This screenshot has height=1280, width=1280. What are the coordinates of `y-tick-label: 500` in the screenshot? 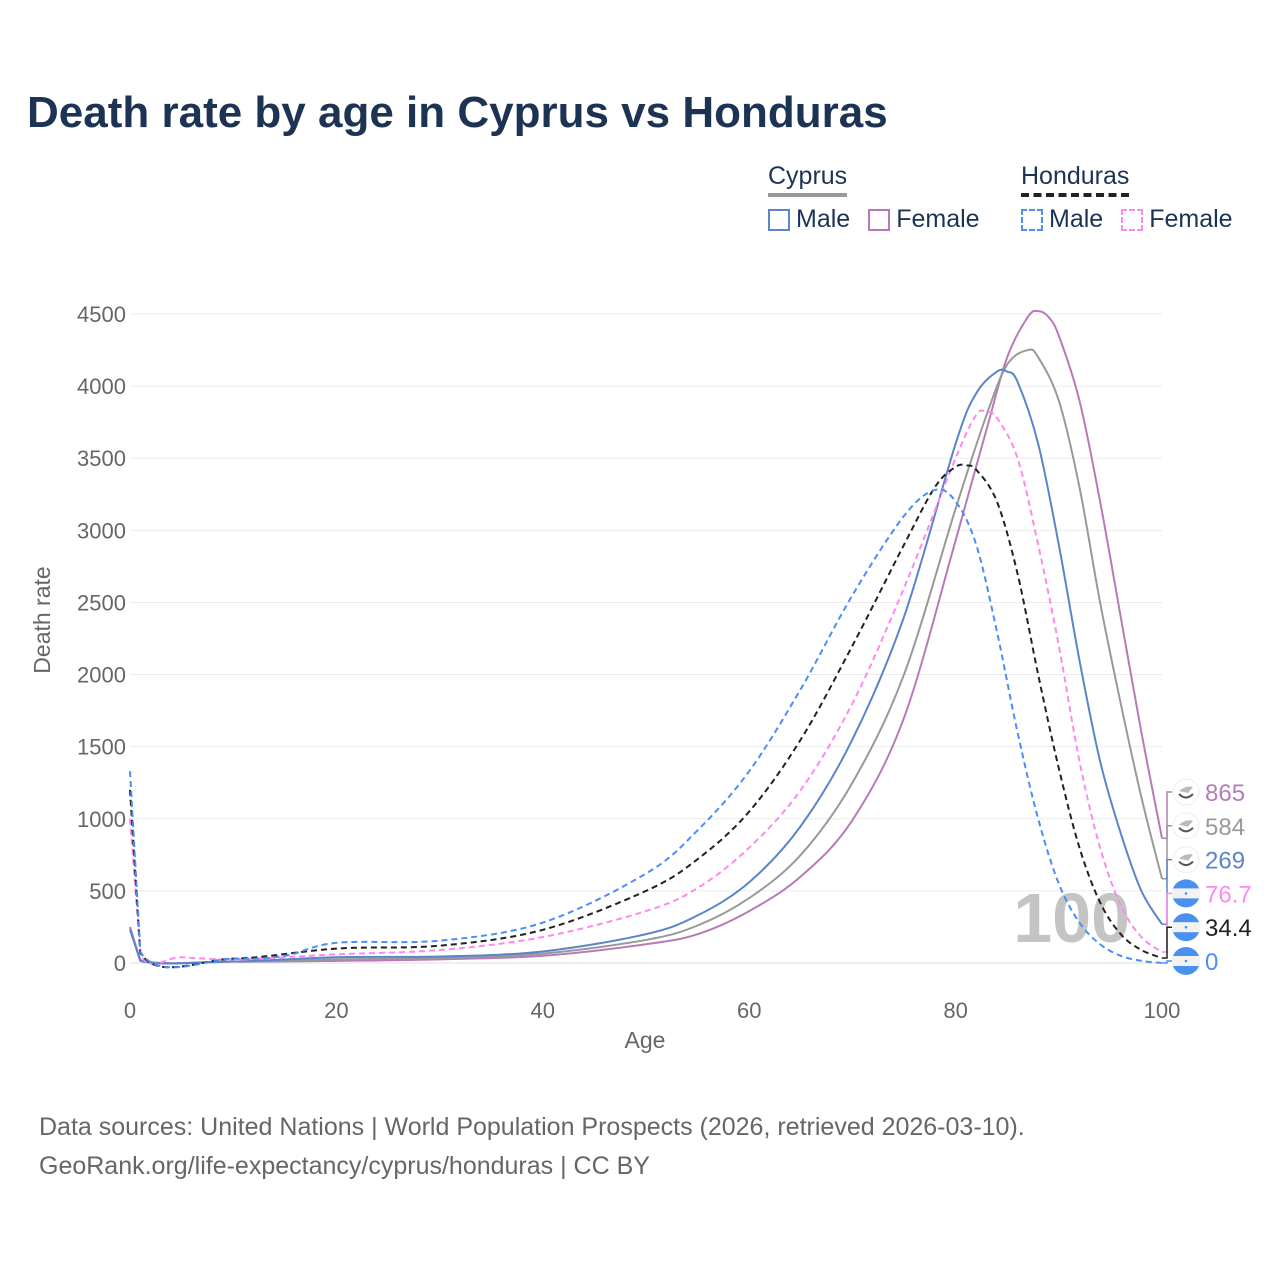 It's located at (107, 891).